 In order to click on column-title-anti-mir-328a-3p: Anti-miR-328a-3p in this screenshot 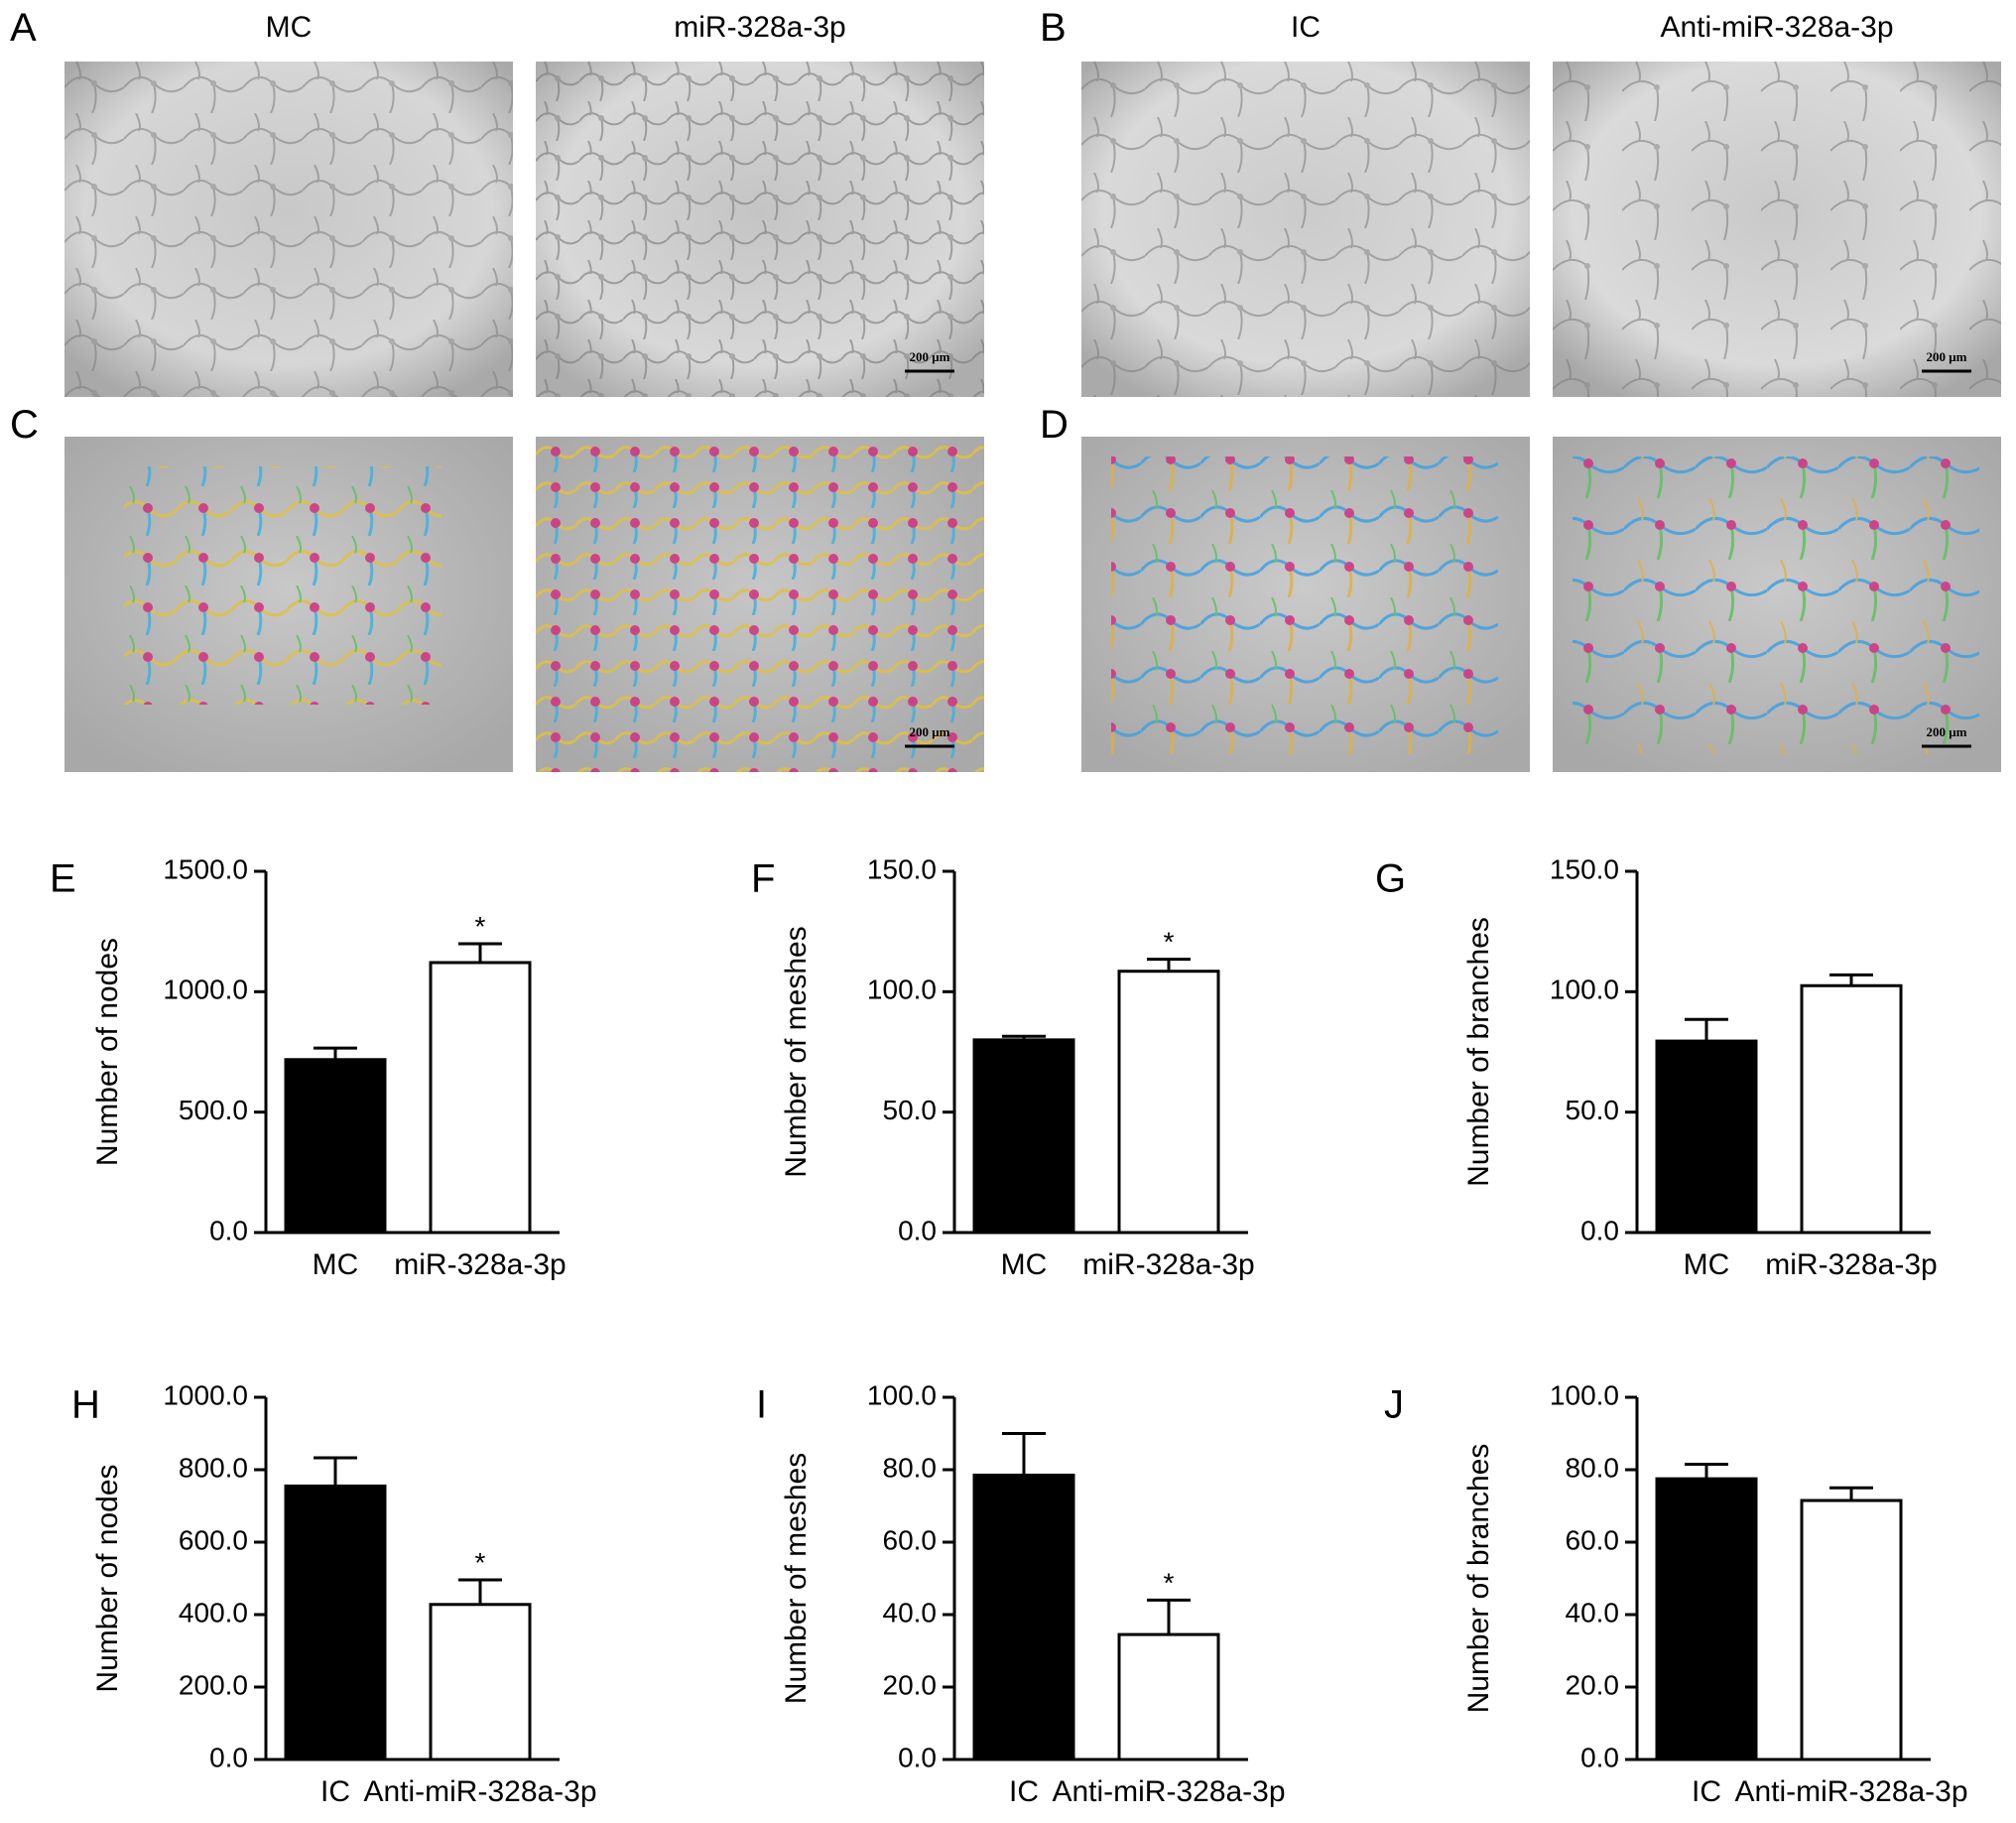, I will do `click(1777, 27)`.